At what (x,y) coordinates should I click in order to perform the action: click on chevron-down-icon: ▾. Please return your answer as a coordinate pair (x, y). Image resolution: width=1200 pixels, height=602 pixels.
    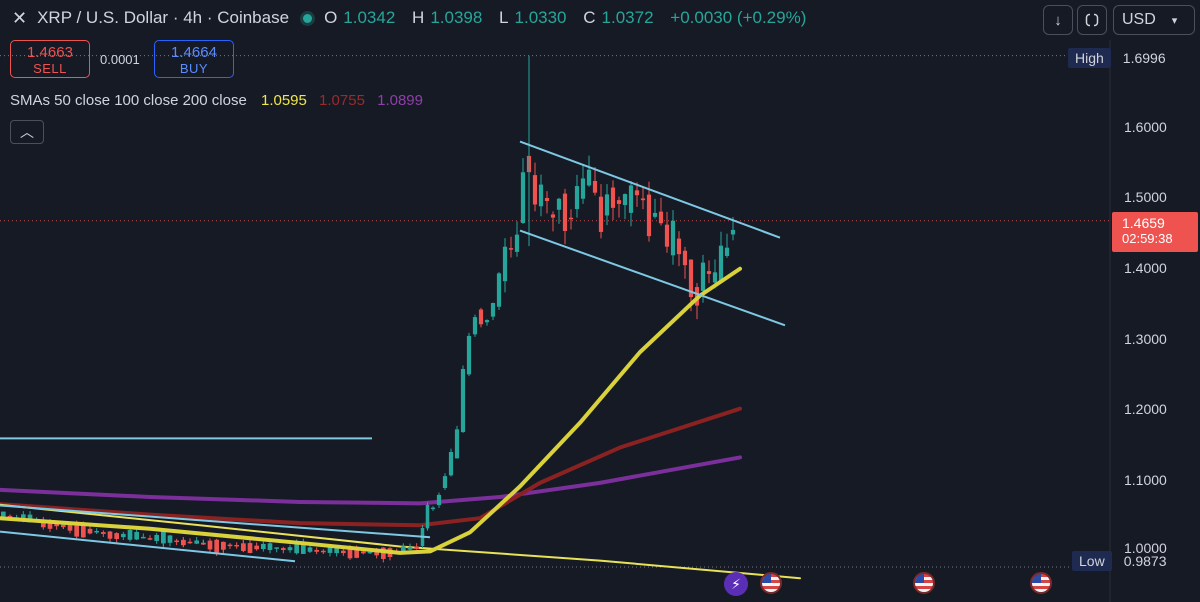
    Looking at the image, I should click on (1174, 20).